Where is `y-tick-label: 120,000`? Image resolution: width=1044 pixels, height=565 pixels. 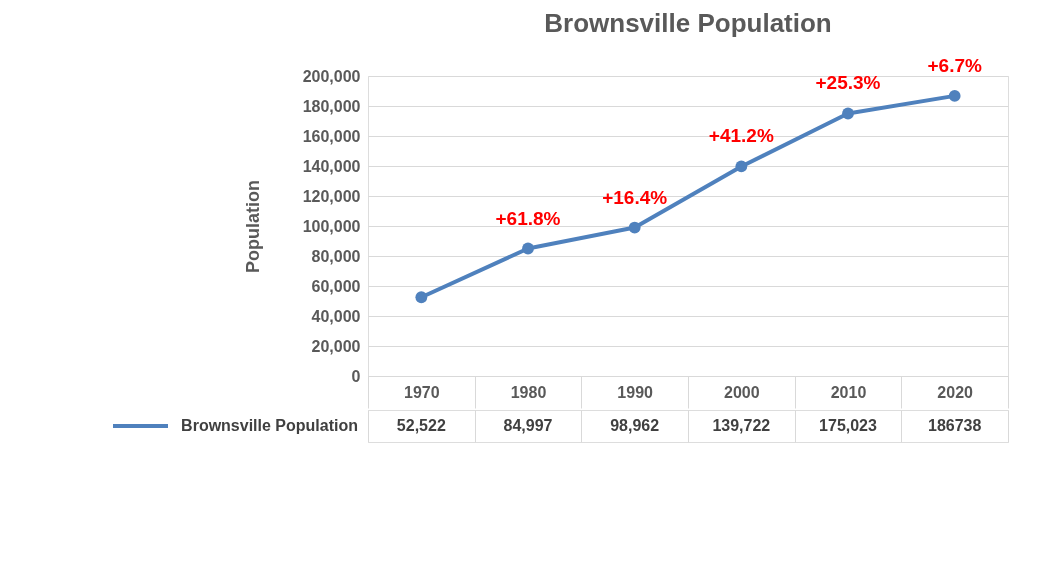 y-tick-label: 120,000 is located at coordinates (331, 196).